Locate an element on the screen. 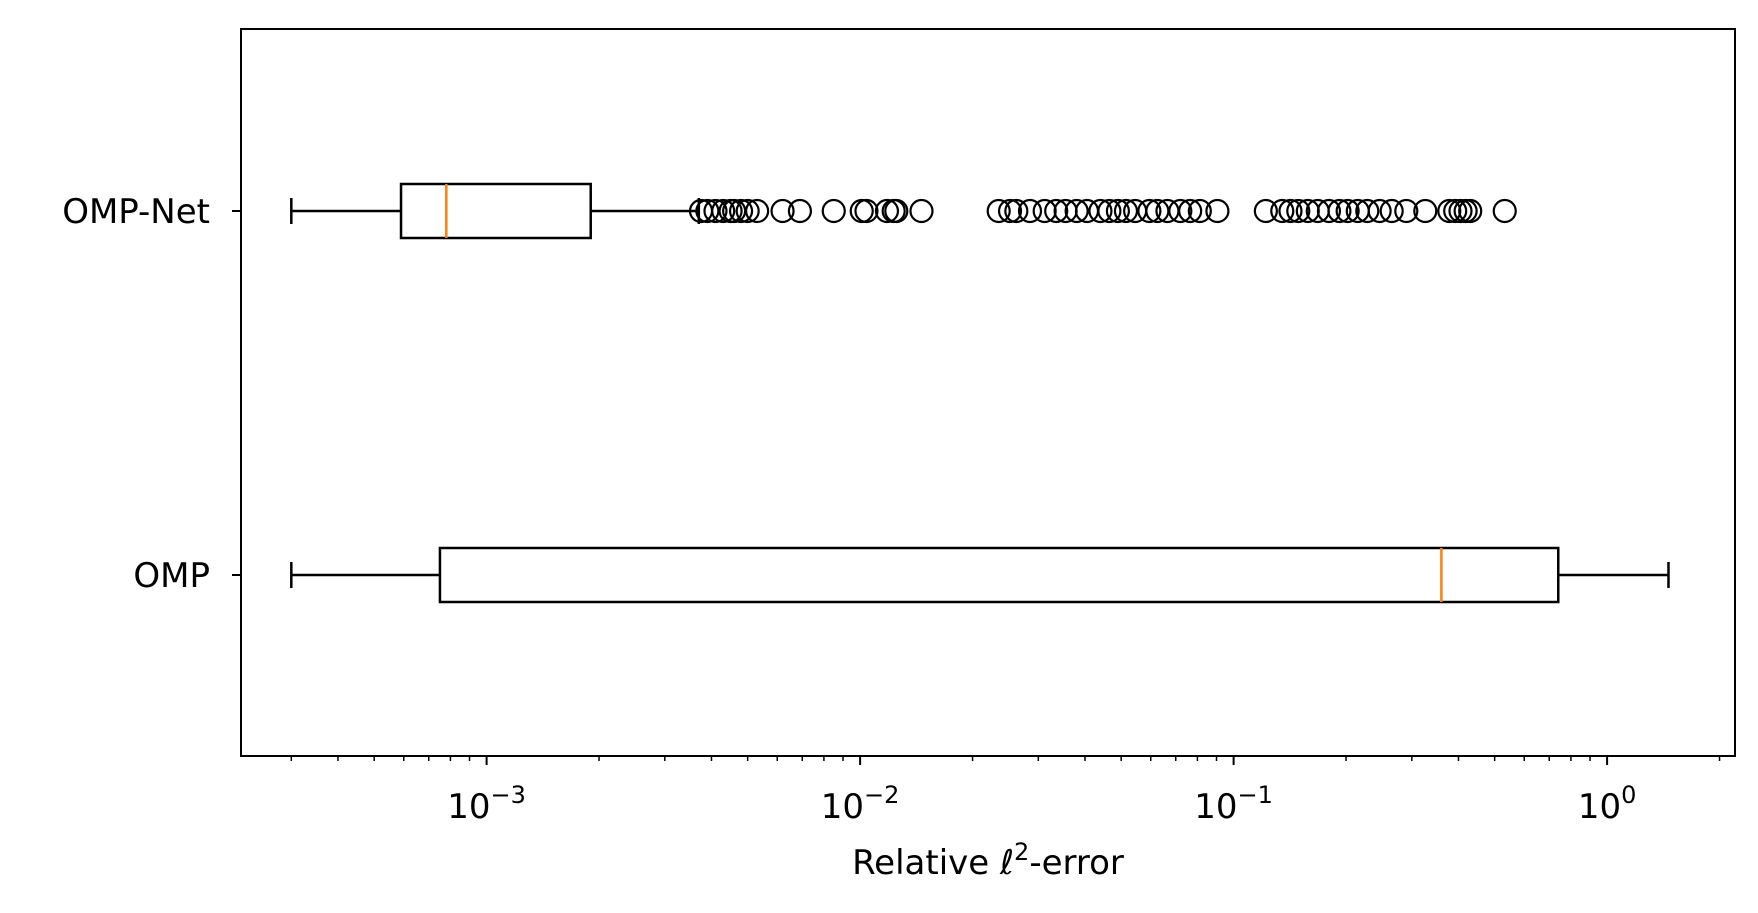 The height and width of the screenshot is (913, 1758). x-tick-label: 10⁻² is located at coordinates (860, 804).